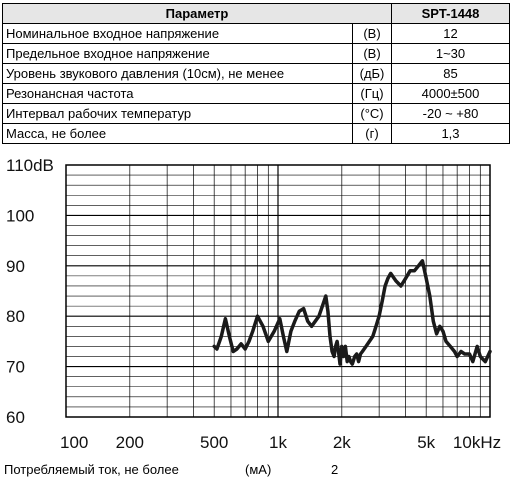  I want to click on header-parameter: Параметр, so click(197, 13).